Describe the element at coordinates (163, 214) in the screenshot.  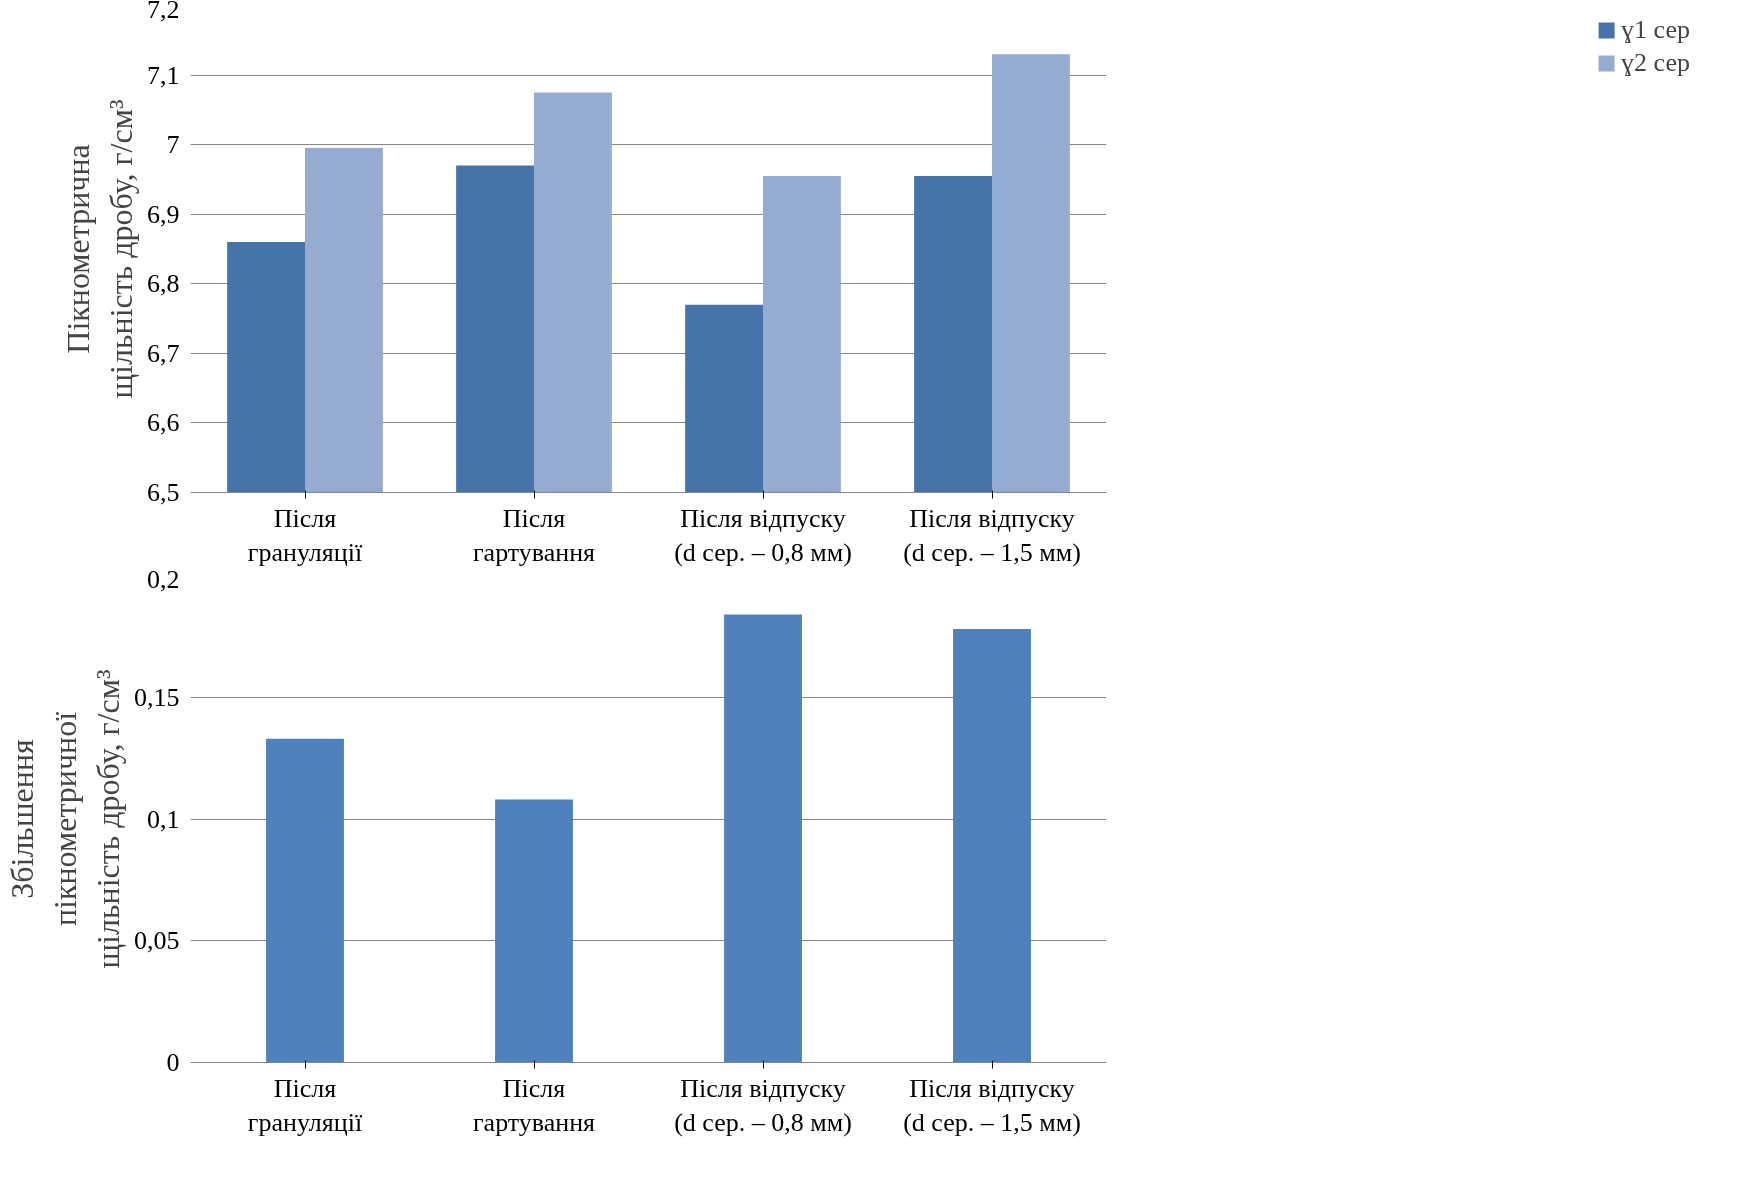
I see `y-tick-label: 6,9` at that location.